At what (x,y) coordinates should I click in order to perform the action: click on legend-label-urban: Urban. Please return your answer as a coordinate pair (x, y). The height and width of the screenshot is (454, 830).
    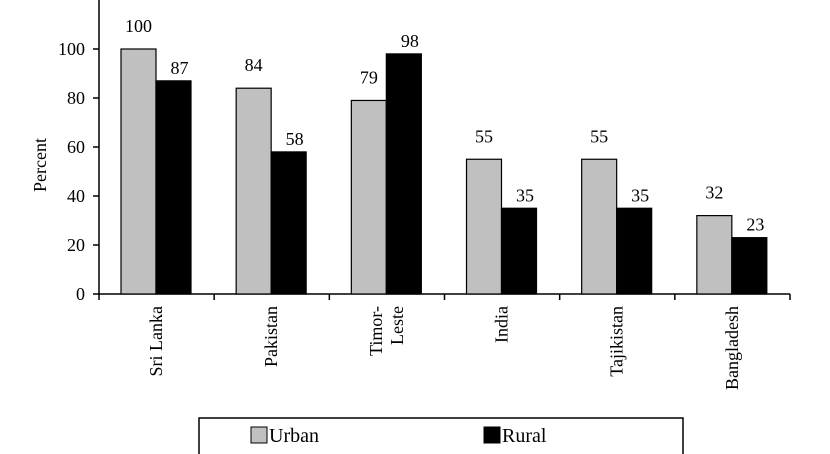
    Looking at the image, I should click on (294, 436).